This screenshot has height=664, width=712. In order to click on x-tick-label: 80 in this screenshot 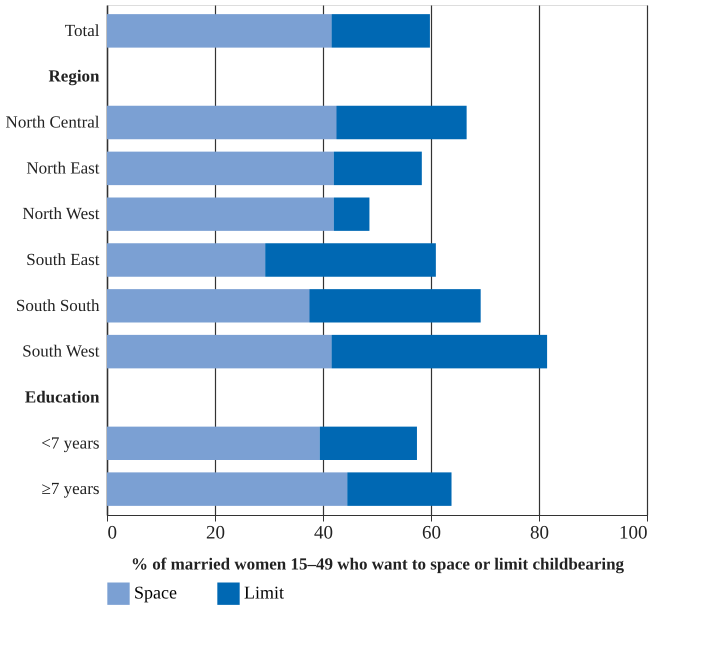, I will do `click(539, 533)`.